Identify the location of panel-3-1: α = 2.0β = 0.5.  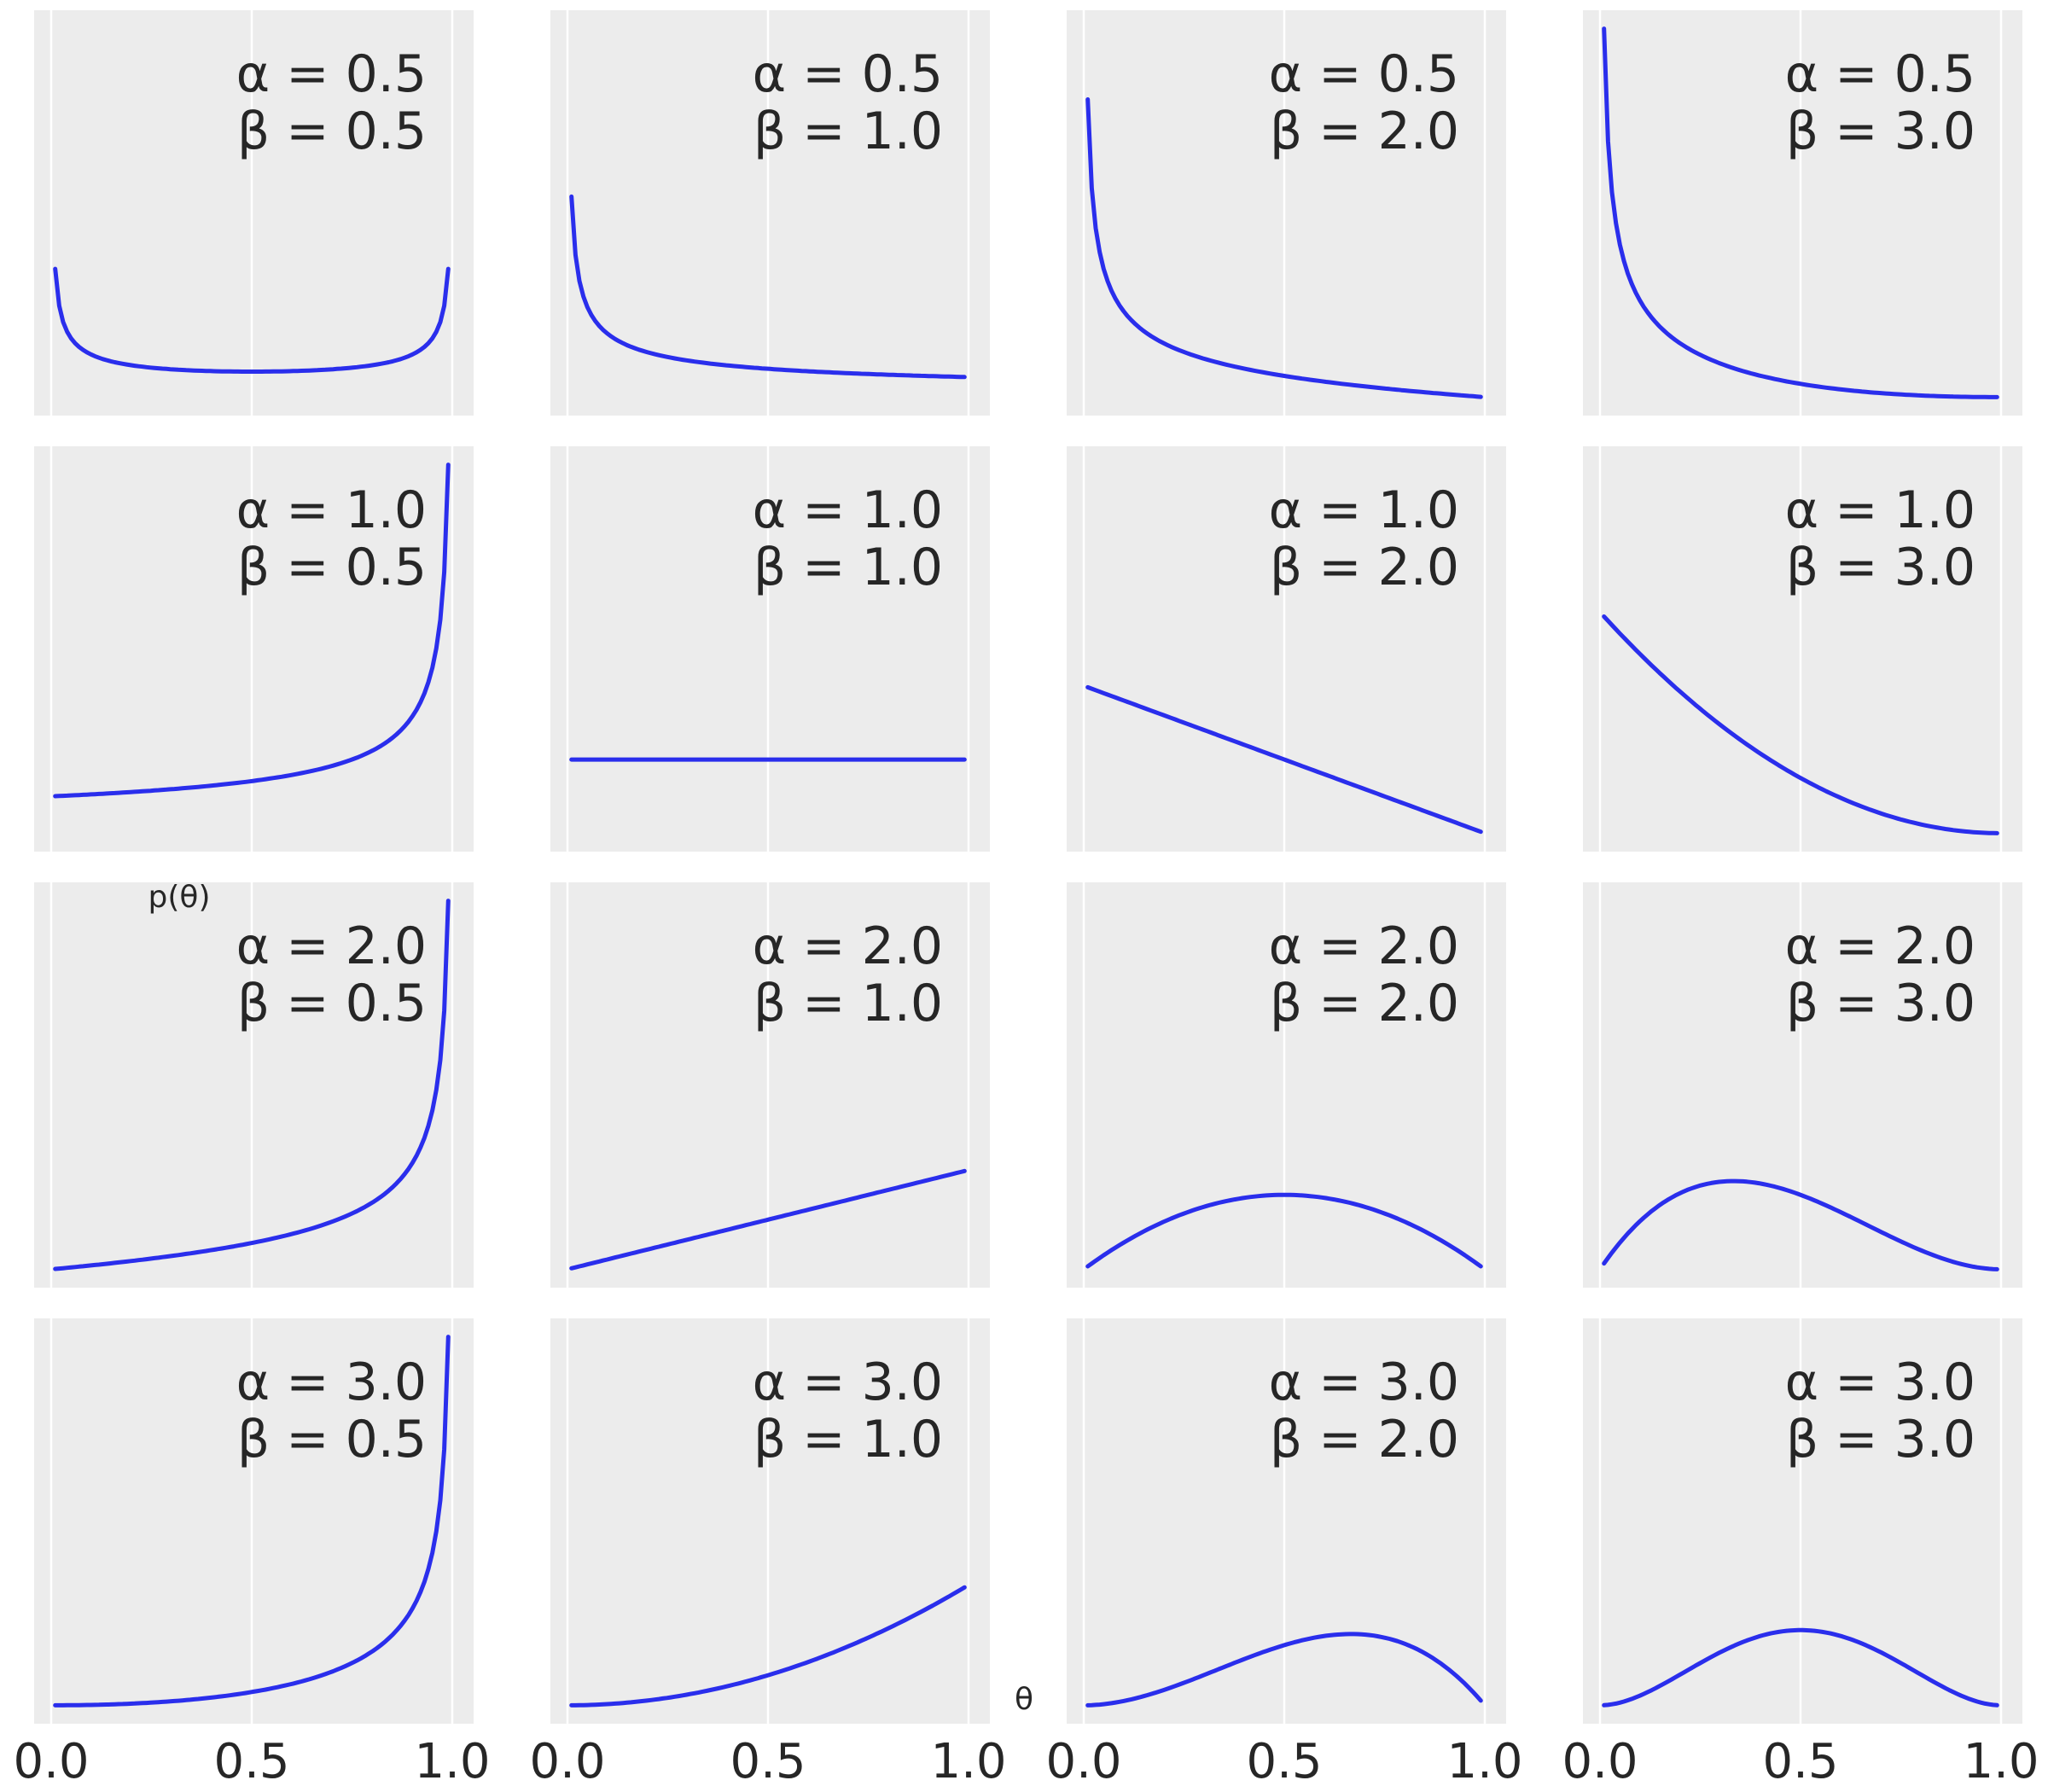
(254, 1085).